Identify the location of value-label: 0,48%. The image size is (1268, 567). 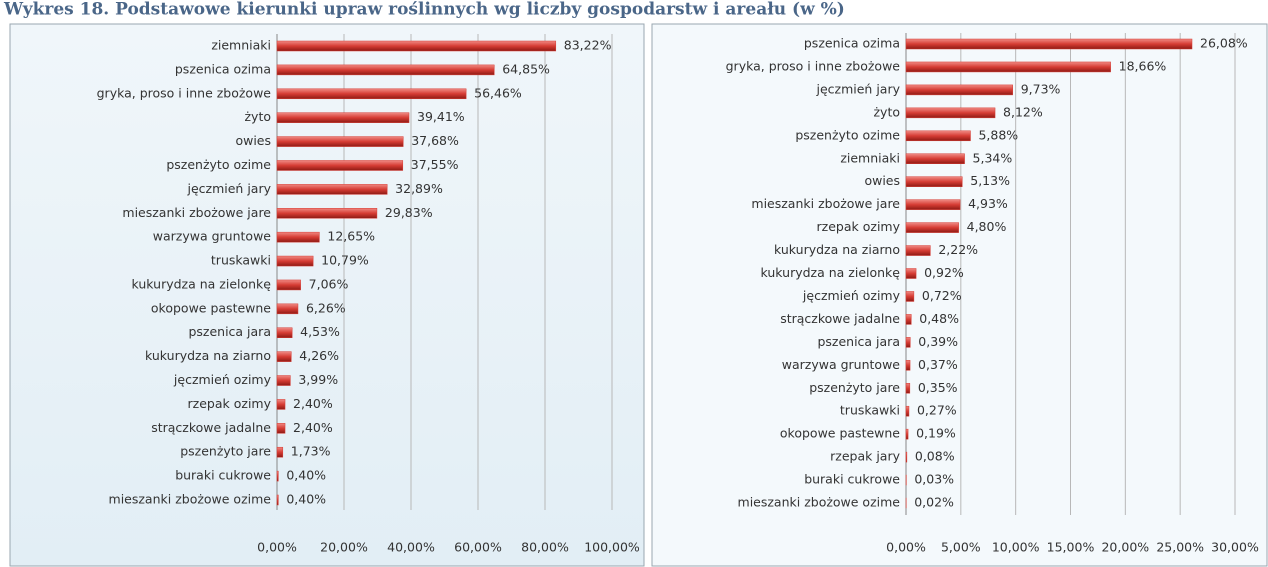
(939, 318).